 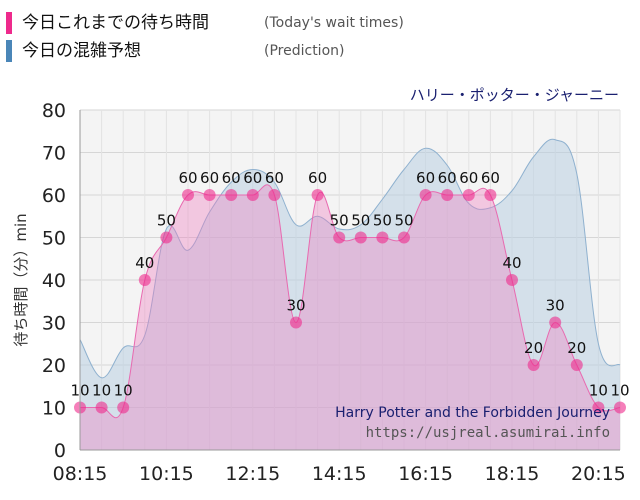 What do you see at coordinates (54, 154) in the screenshot?
I see `y-tick-label: 70` at bounding box center [54, 154].